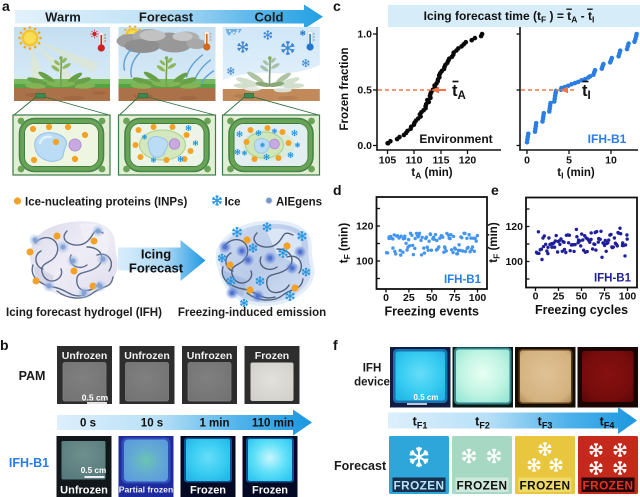 This screenshot has height=497, width=640. What do you see at coordinates (337, 7) in the screenshot?
I see `svg-text: c` at bounding box center [337, 7].